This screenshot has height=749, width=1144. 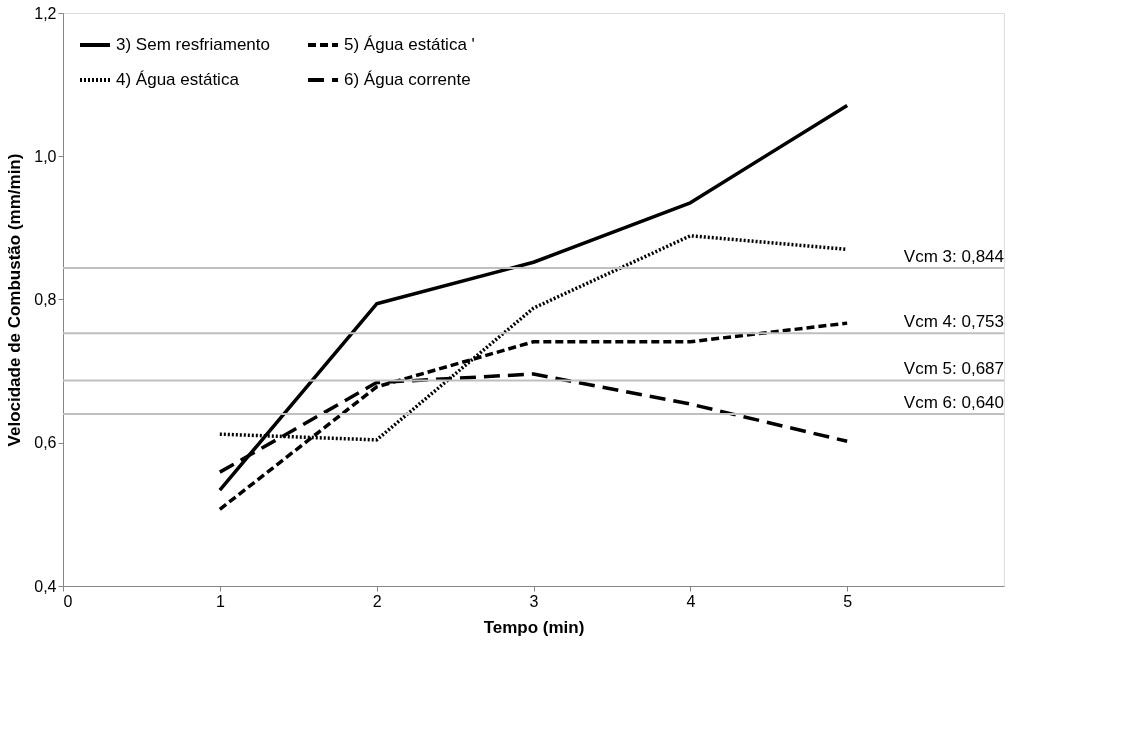 What do you see at coordinates (45, 443) in the screenshot?
I see `y-tick-label: 0,6` at bounding box center [45, 443].